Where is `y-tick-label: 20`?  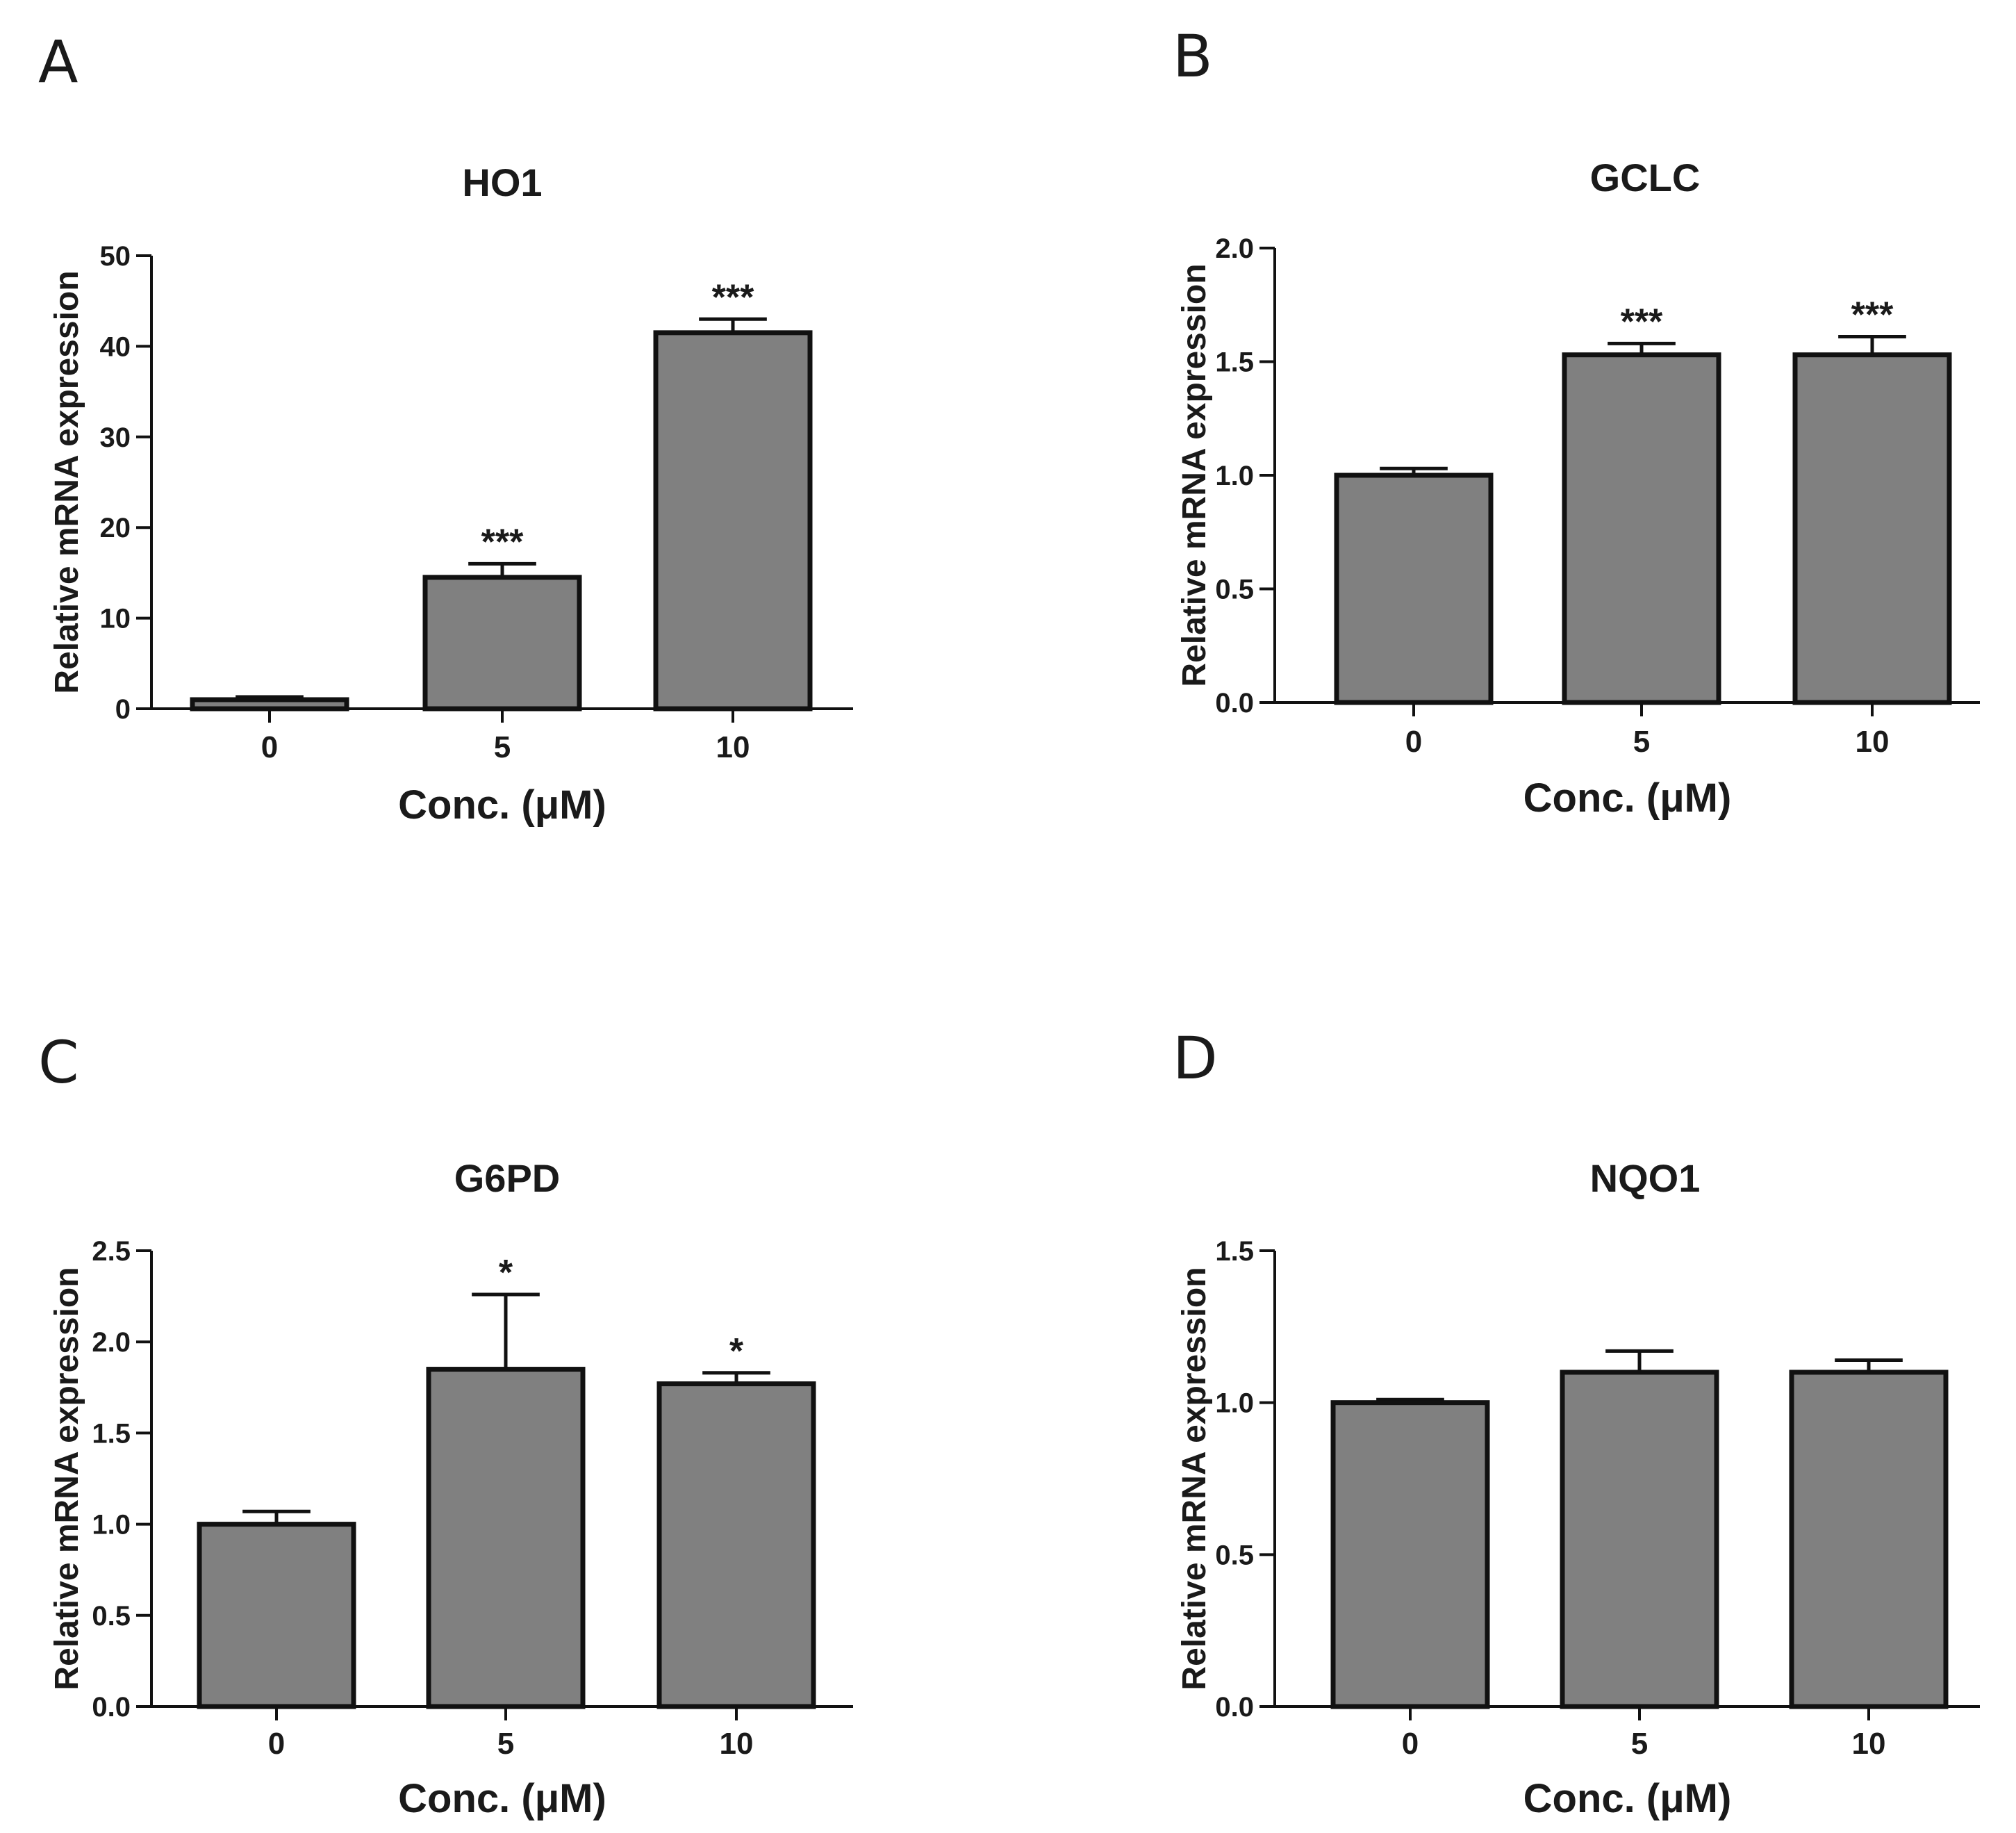
y-tick-label: 20 is located at coordinates (115, 528).